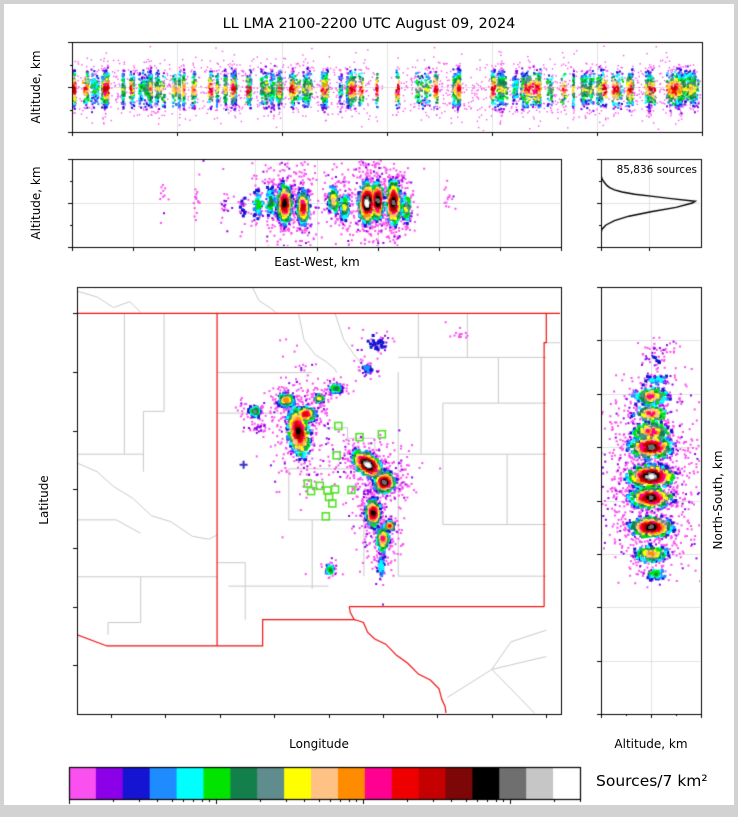 This screenshot has height=817, width=738. Describe the element at coordinates (36, 203) in the screenshot. I see `east-west-ylabel: Altitude, km` at that location.